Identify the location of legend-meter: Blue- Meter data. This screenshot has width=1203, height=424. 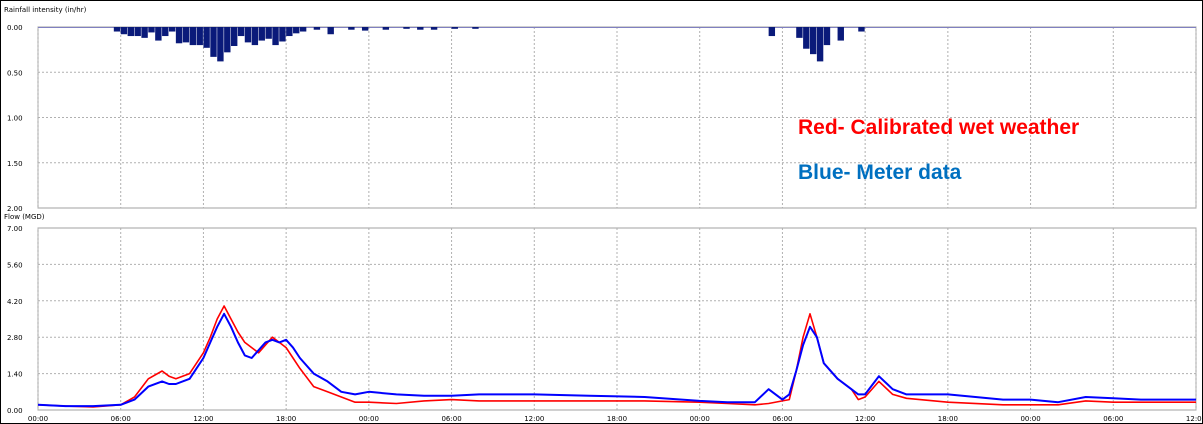
(880, 172).